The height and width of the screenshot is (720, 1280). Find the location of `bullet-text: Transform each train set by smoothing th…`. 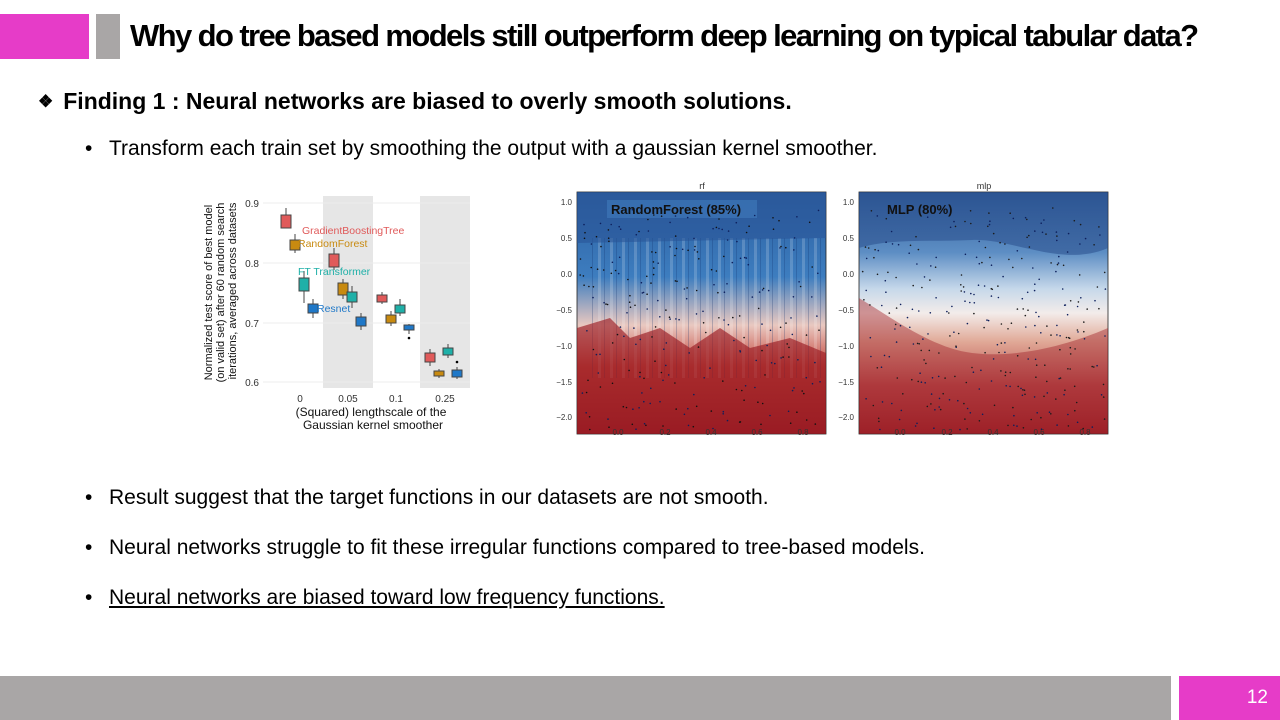

bullet-text: Transform each train set by smoothing th… is located at coordinates (493, 148).